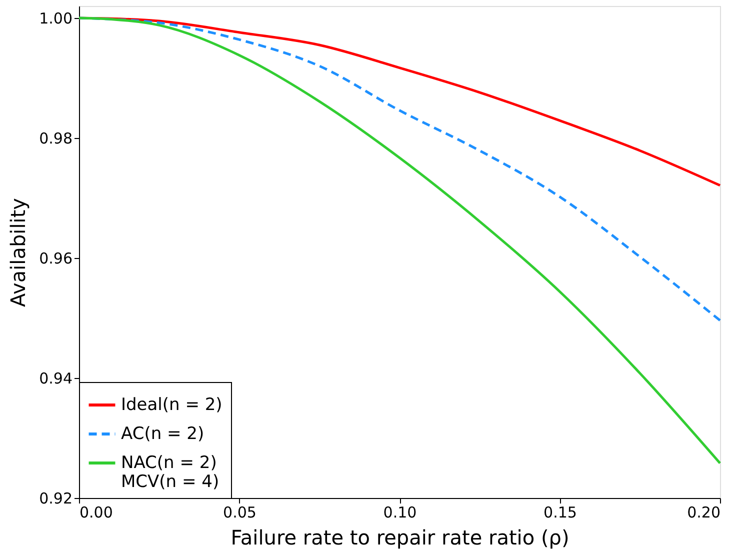 Image resolution: width=740 pixels, height=554 pixels. I want to click on x-tick-label: 0.15, so click(560, 513).